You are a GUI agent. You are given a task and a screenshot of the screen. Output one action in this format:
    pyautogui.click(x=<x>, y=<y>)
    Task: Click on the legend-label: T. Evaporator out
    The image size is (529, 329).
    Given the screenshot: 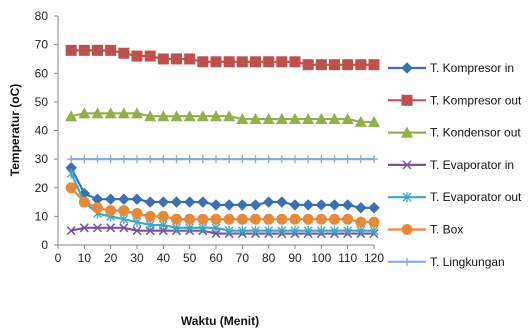 What is the action you would take?
    pyautogui.click(x=476, y=197)
    